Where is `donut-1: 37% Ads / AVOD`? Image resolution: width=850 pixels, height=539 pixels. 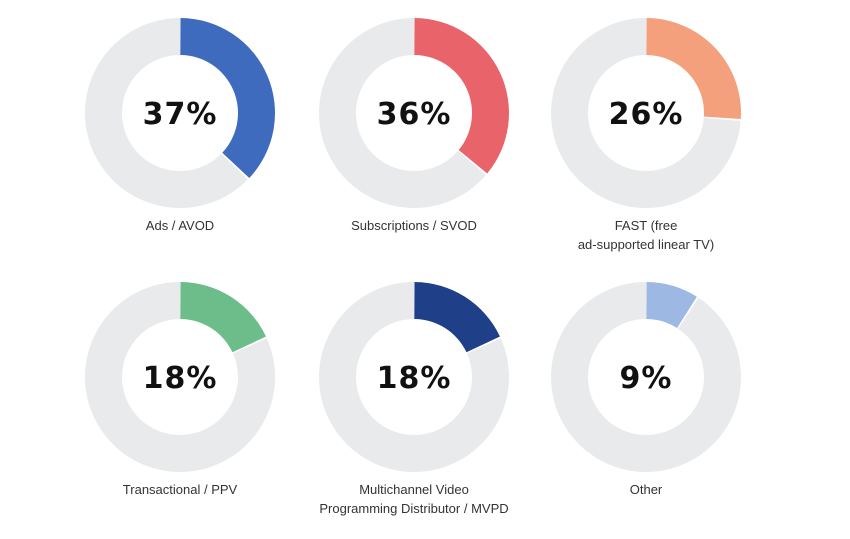
donut-1: 37% Ads / AVOD is located at coordinates (180, 125).